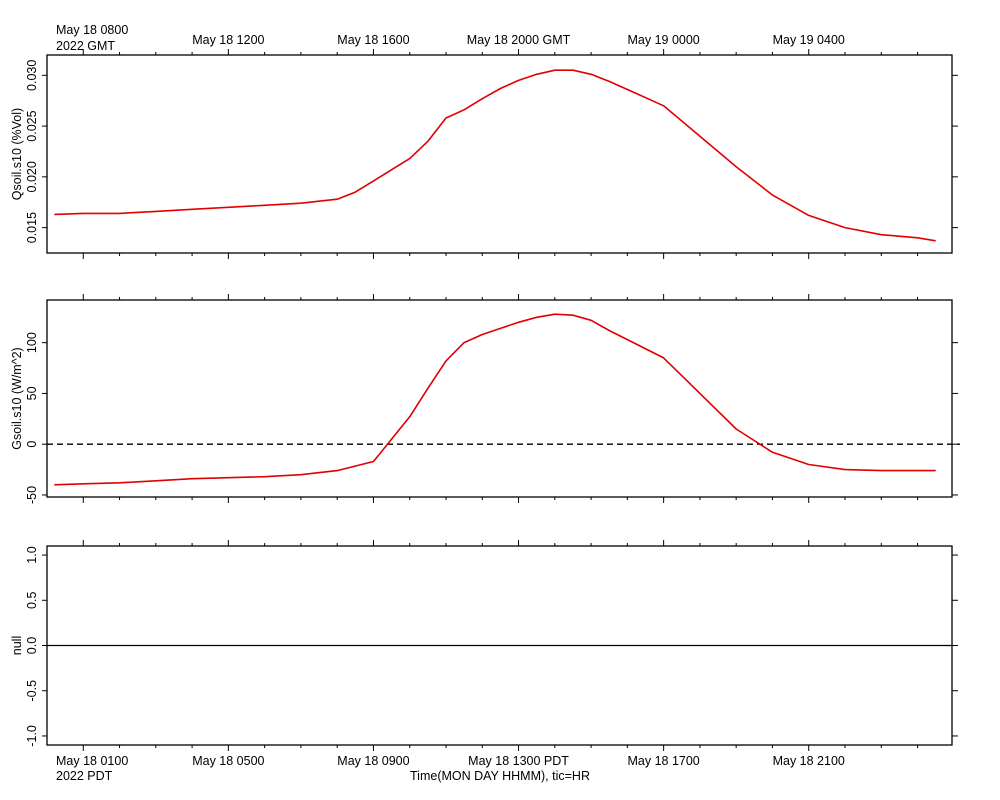 The height and width of the screenshot is (800, 1000). I want to click on bottom-axis-label: May 18 2100, so click(809, 761).